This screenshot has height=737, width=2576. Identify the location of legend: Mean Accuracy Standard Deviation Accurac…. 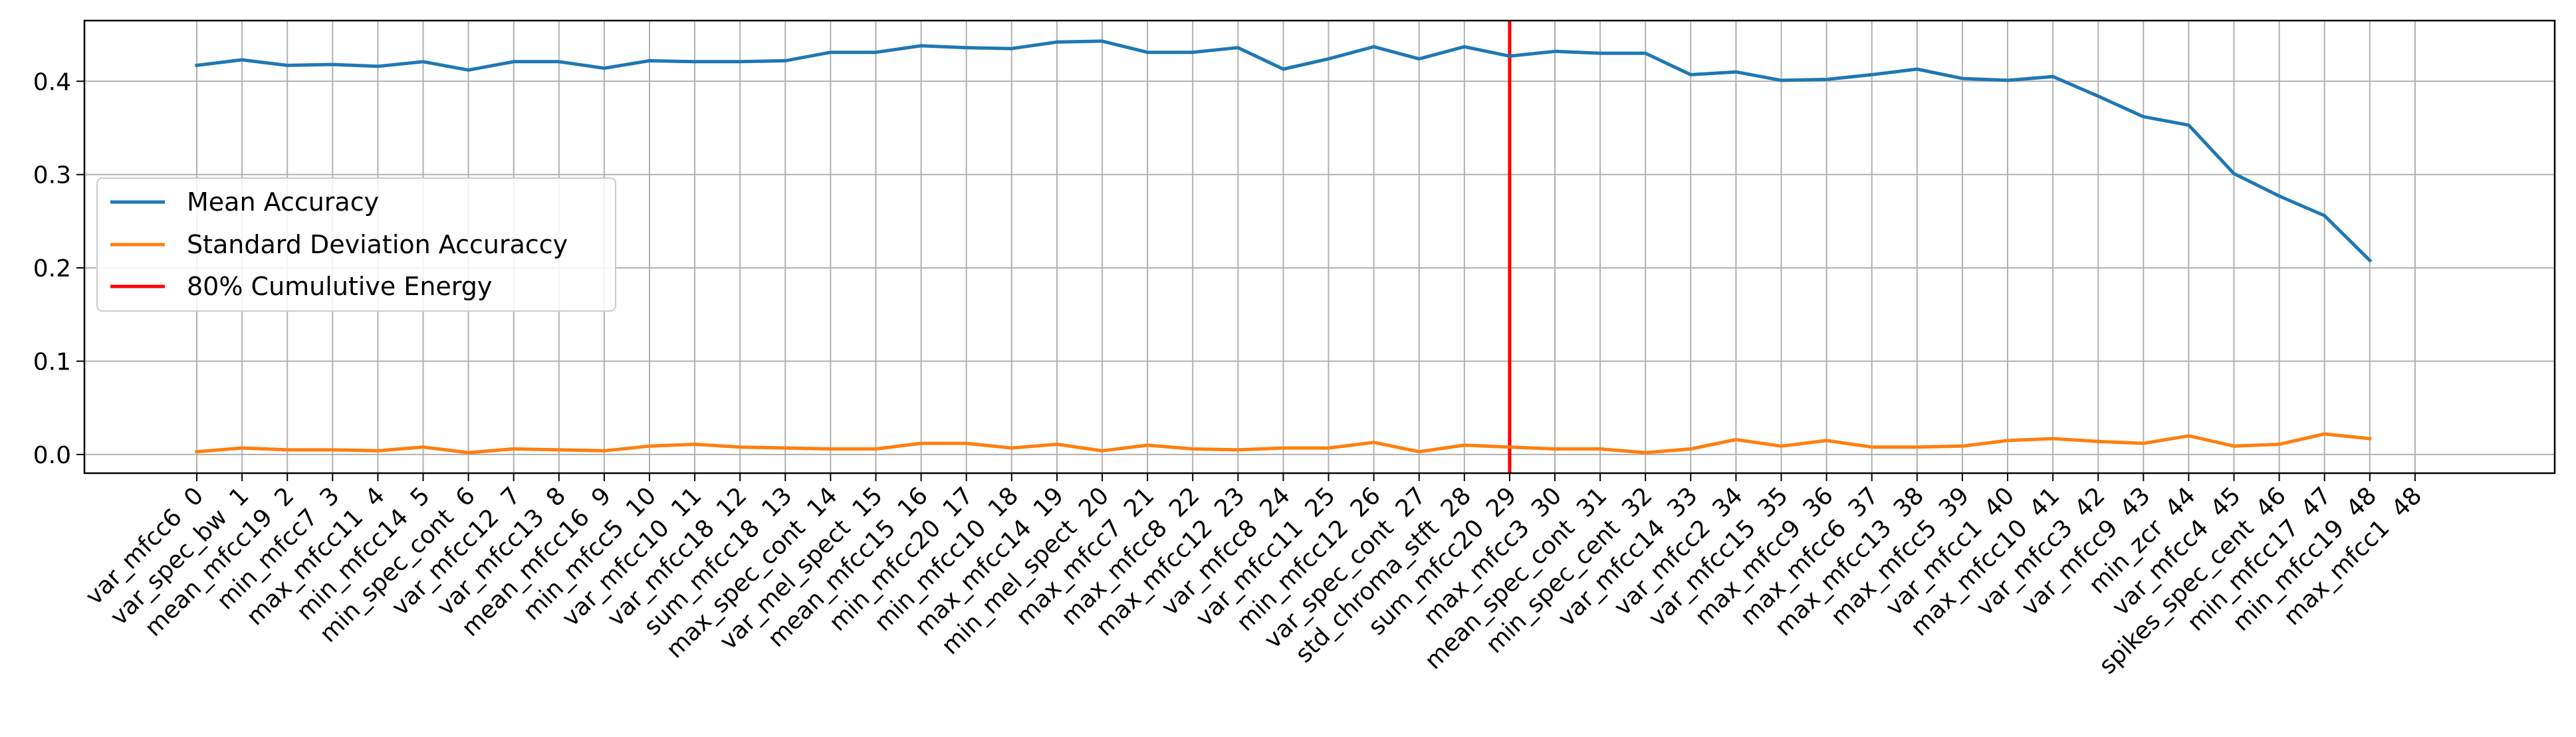
(356, 245).